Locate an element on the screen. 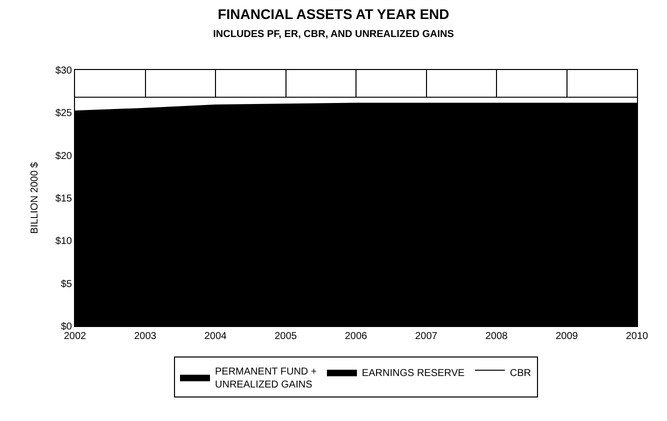  y-tick-label: $10 is located at coordinates (63, 242).